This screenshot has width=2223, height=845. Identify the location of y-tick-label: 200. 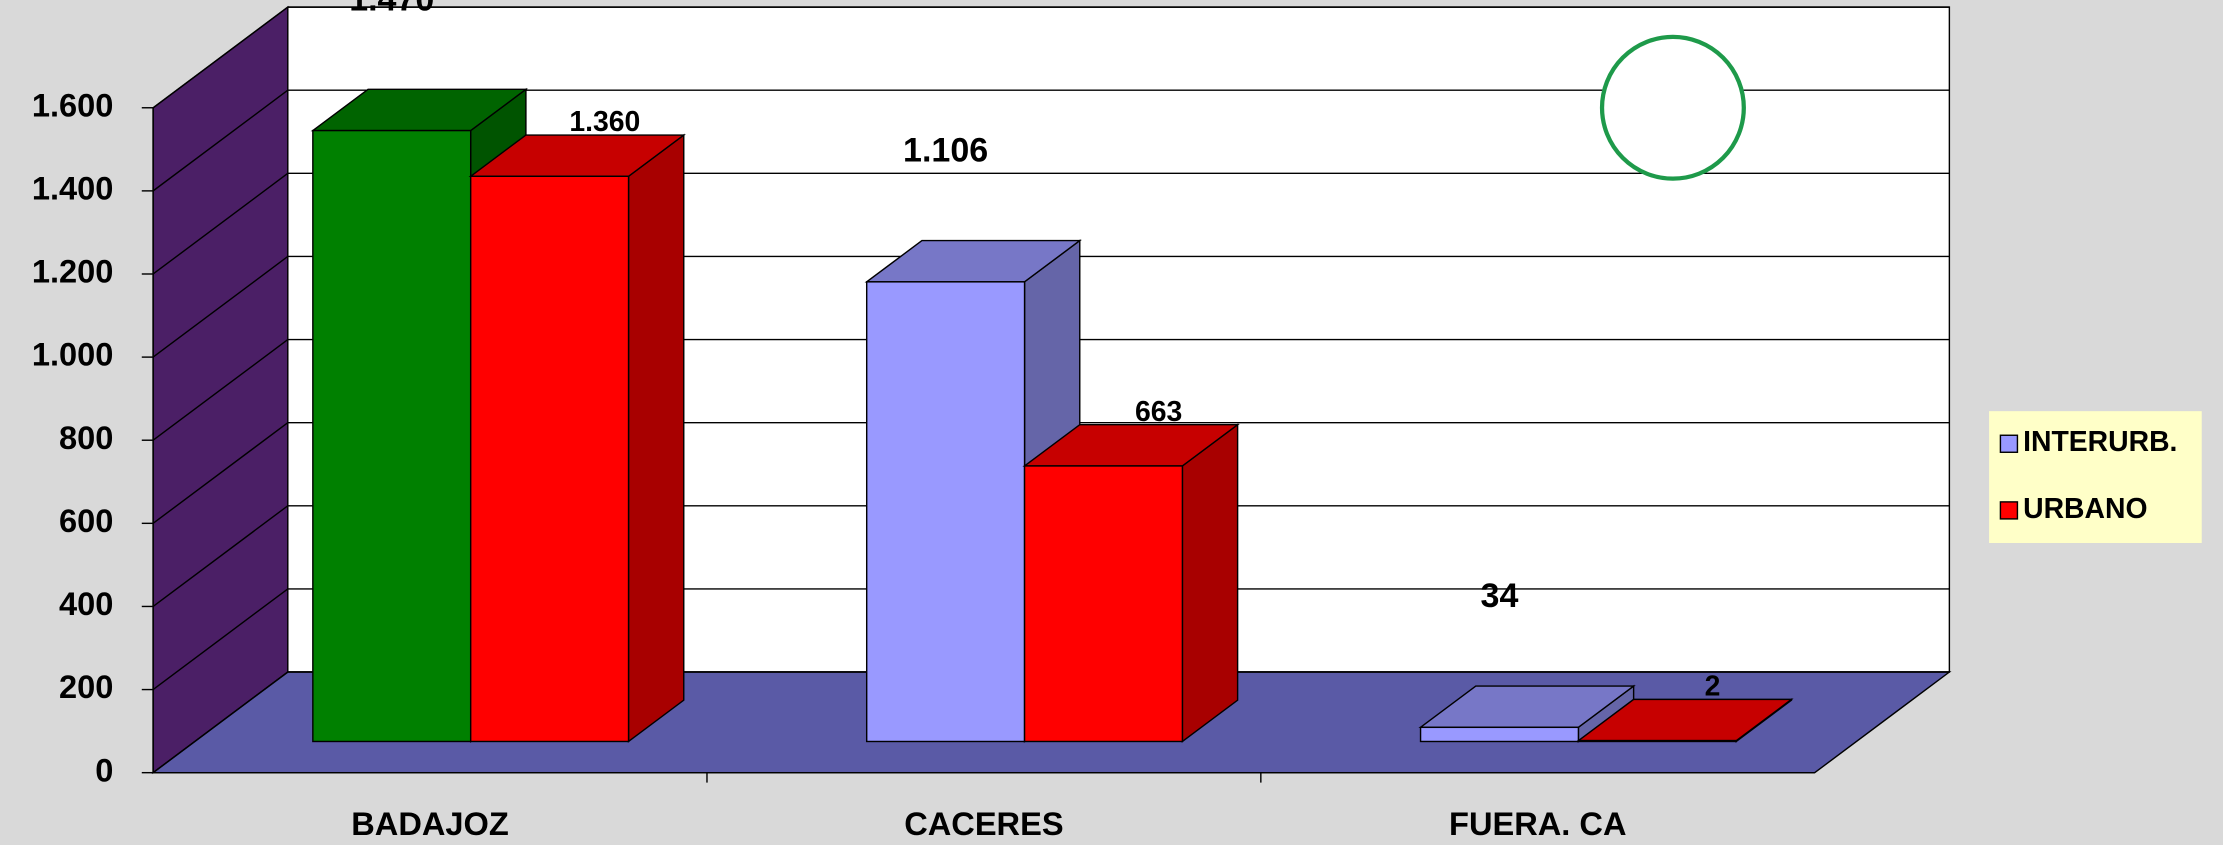
(86, 686).